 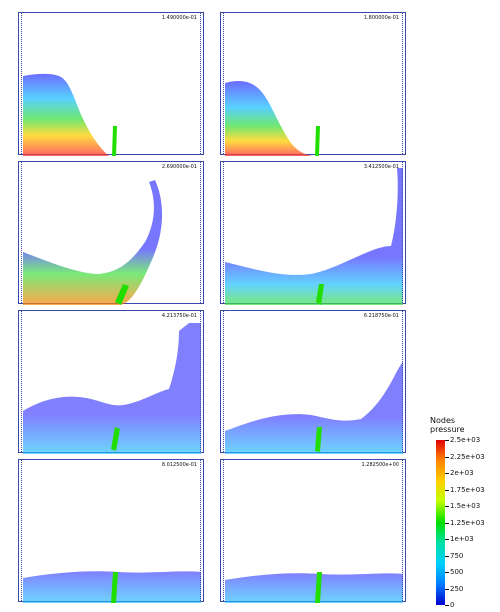 What do you see at coordinates (447, 425) in the screenshot?
I see `legend-title: Nodes pressure` at bounding box center [447, 425].